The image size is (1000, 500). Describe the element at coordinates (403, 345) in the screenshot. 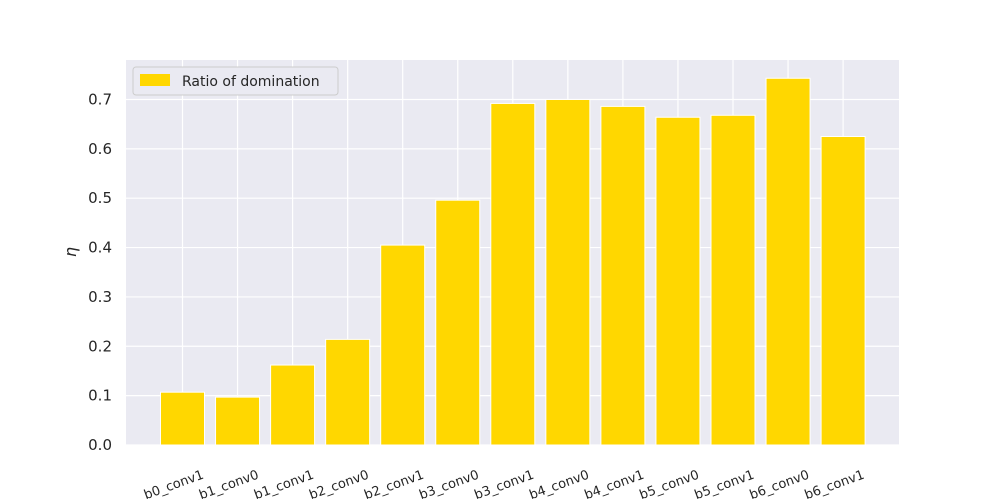

I see `bar-b2_conv1` at that location.